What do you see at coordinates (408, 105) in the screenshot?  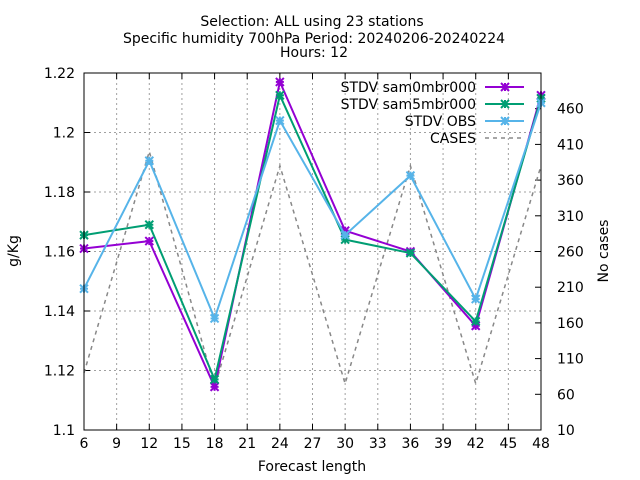 I see `legend-label-stdv-sam5mbr000: STDV sam5mbr000` at bounding box center [408, 105].